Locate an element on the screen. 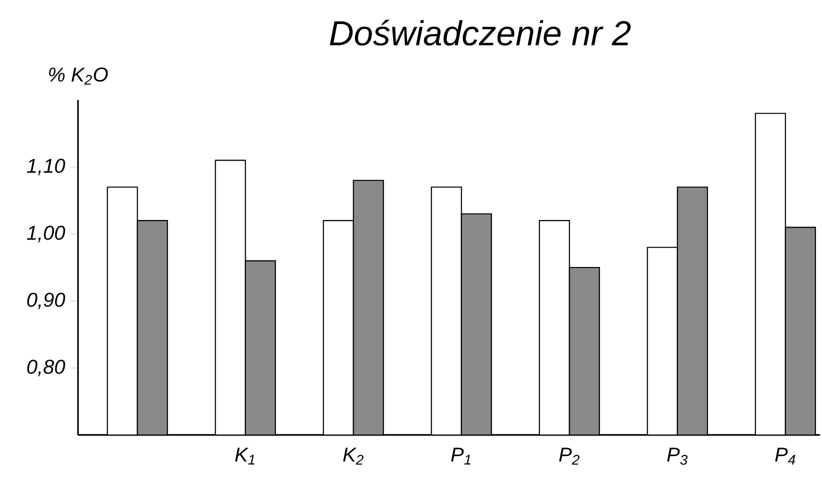  x-tick-label: K$_{2}$ is located at coordinates (353, 456).